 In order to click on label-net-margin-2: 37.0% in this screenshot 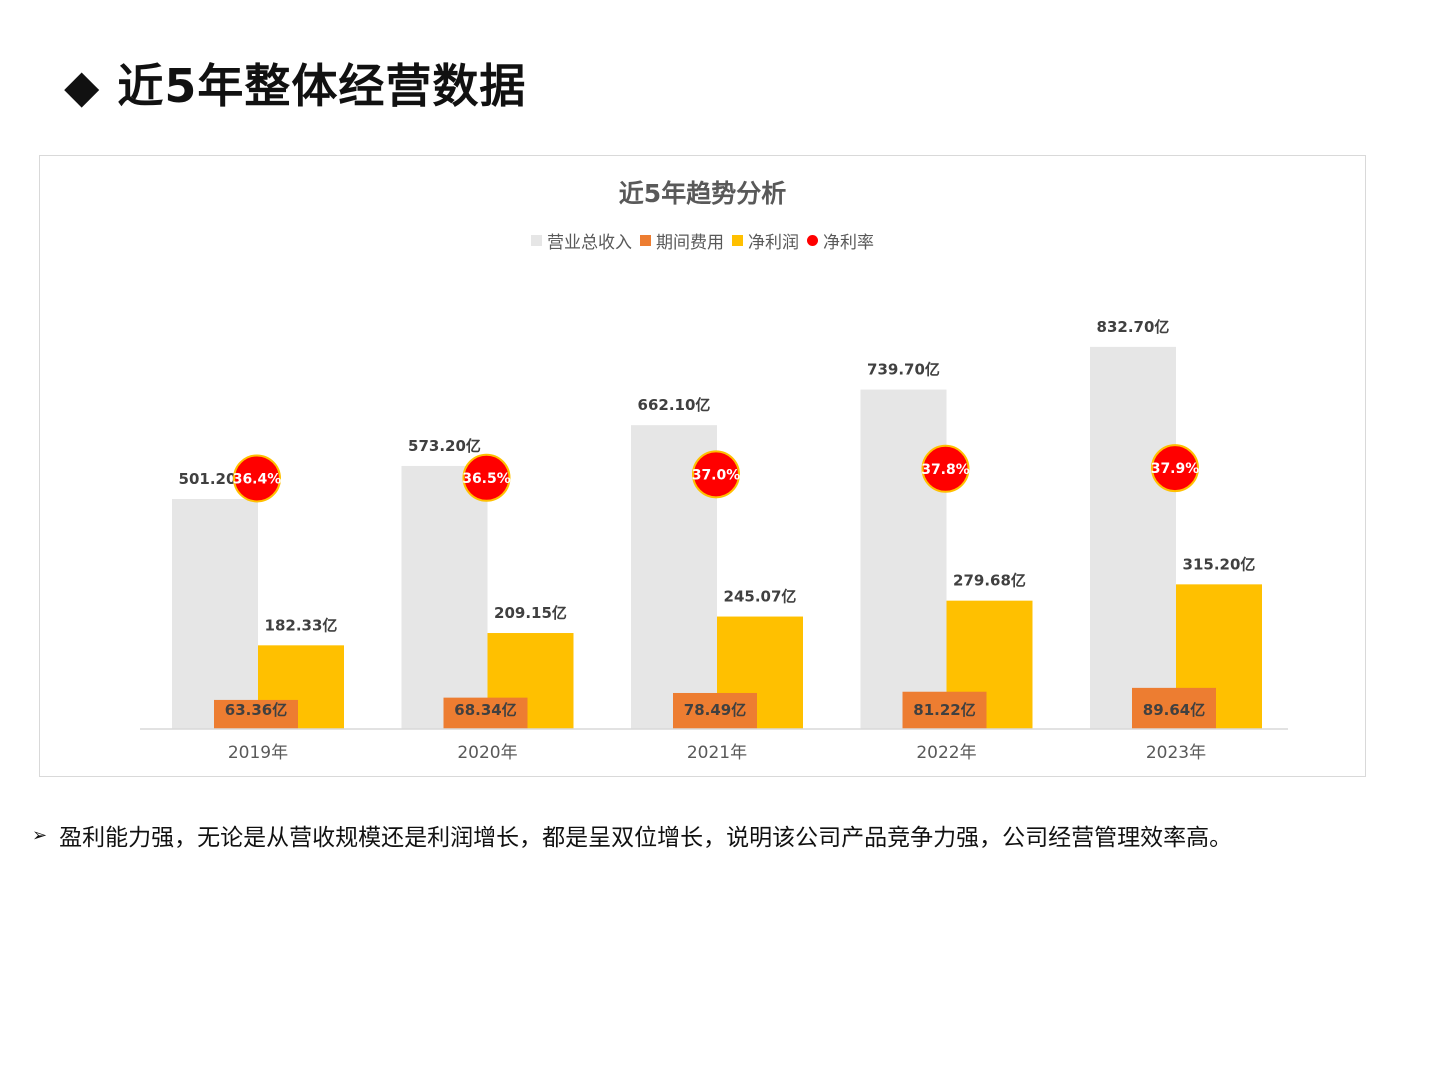, I will do `click(716, 475)`.